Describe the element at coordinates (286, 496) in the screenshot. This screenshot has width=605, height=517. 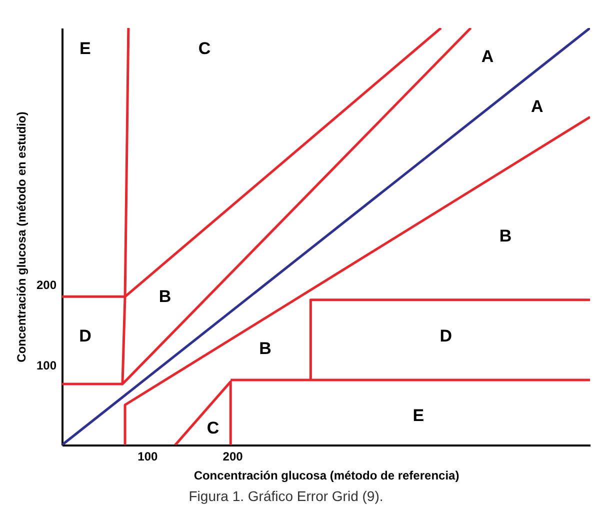
I see `text: Figura 1. Gráfico Error Grid (9).` at that location.